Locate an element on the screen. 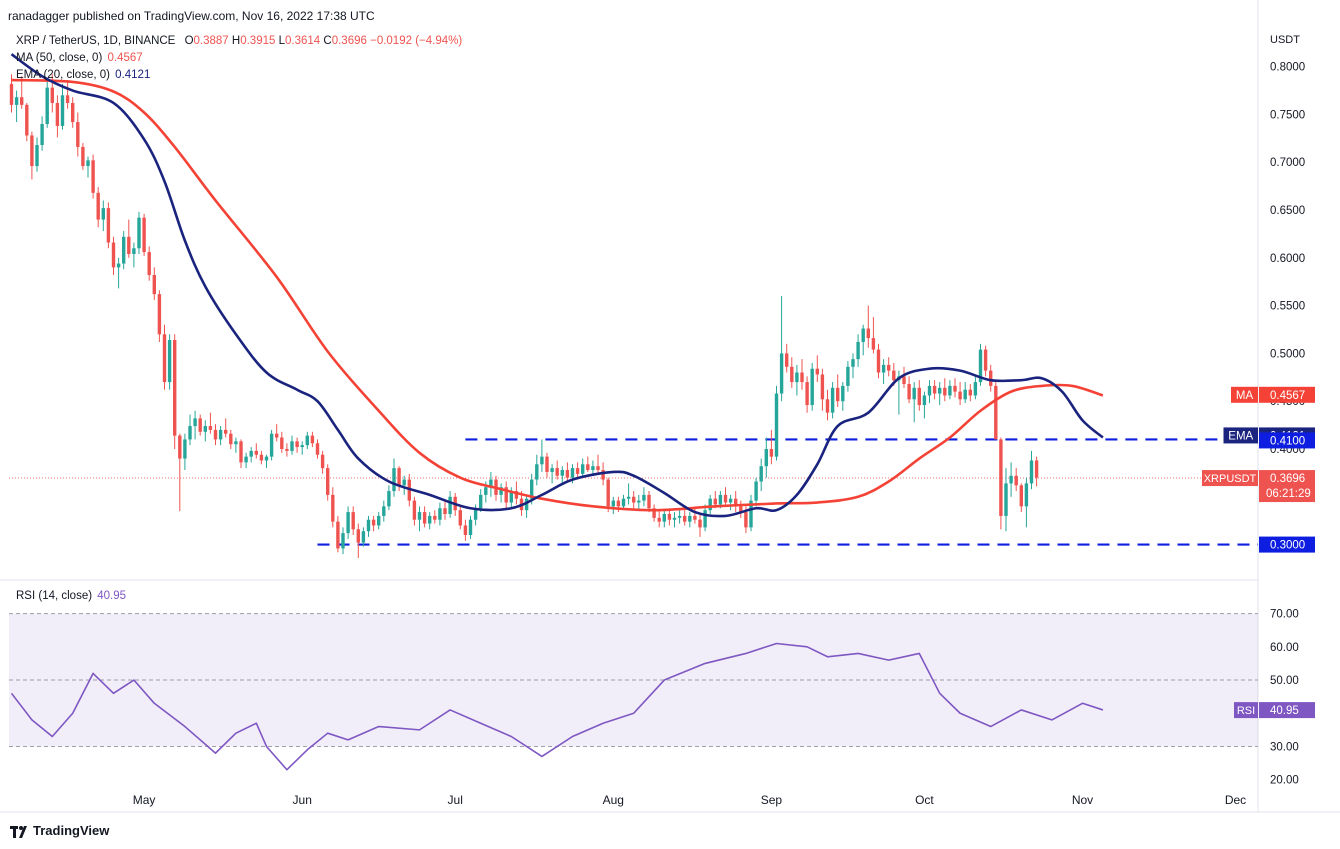 This screenshot has height=849, width=1340. time-tick-label: Dec is located at coordinates (1235, 800).